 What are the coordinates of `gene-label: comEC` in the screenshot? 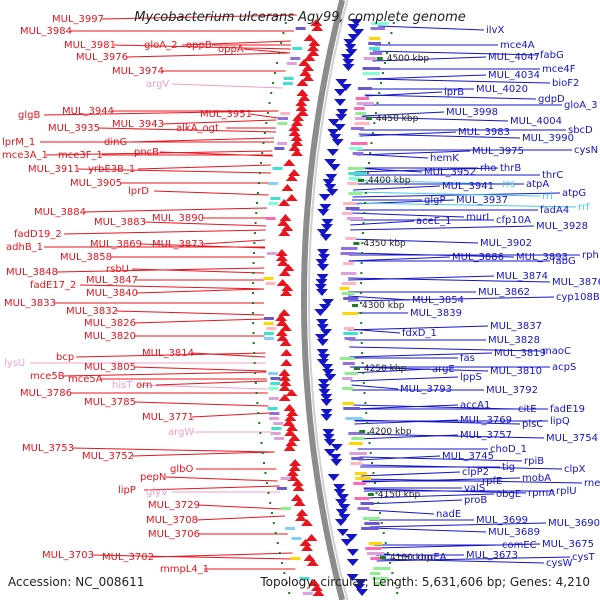 It's located at (519, 545).